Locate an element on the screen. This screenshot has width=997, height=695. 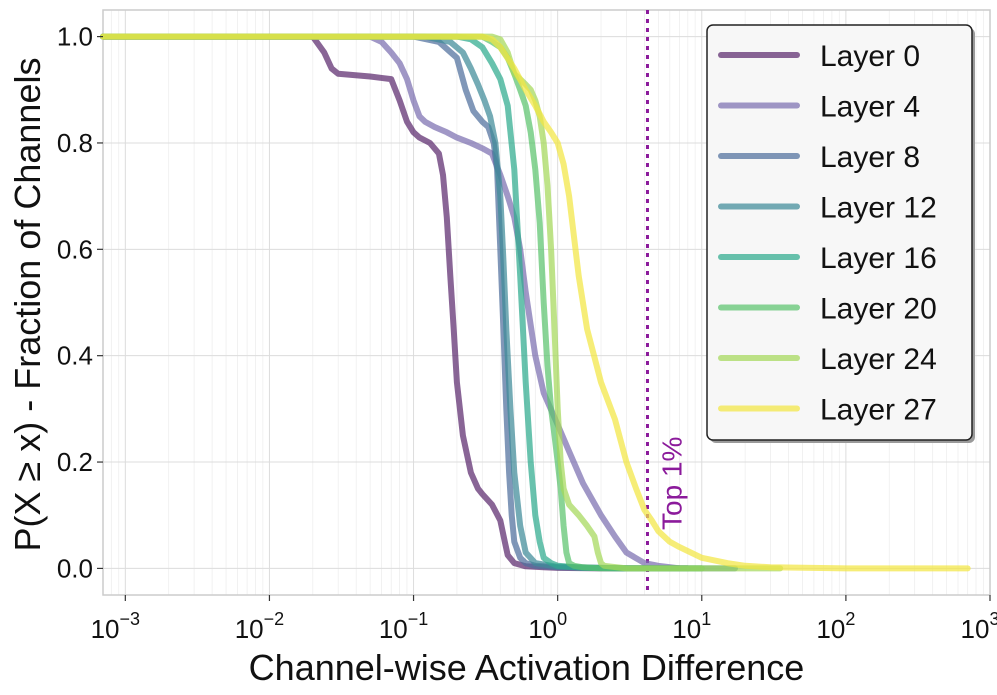
x-tick-label: 10³ is located at coordinates (979, 626).